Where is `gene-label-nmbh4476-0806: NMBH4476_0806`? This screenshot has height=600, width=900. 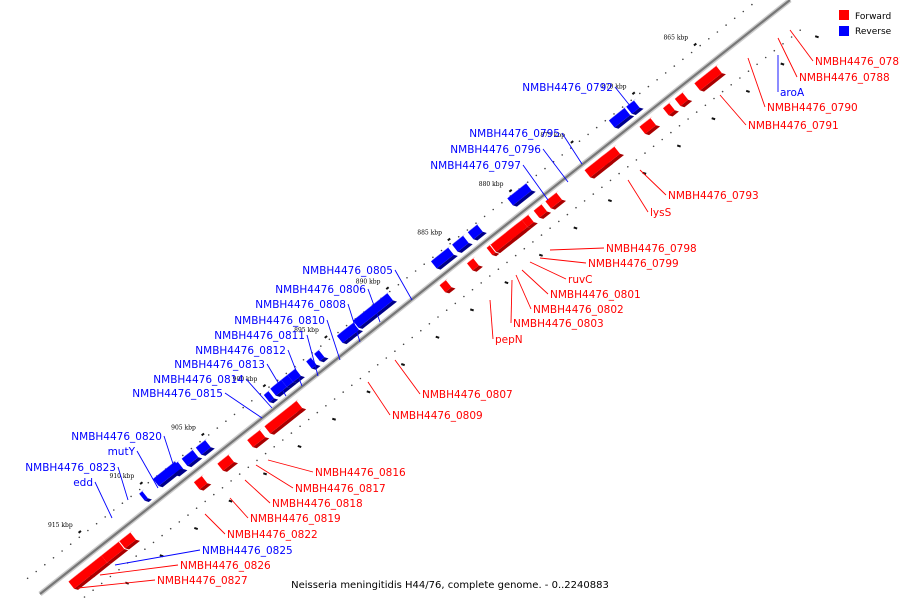 gene-label-nmbh4476-0806: NMBH4476_0806 is located at coordinates (328, 303).